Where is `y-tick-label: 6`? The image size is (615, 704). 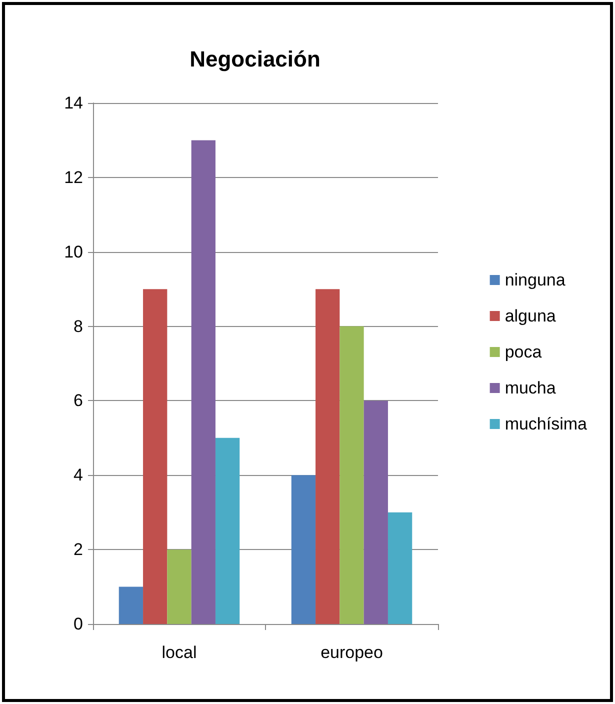 y-tick-label: 6 is located at coordinates (78, 400).